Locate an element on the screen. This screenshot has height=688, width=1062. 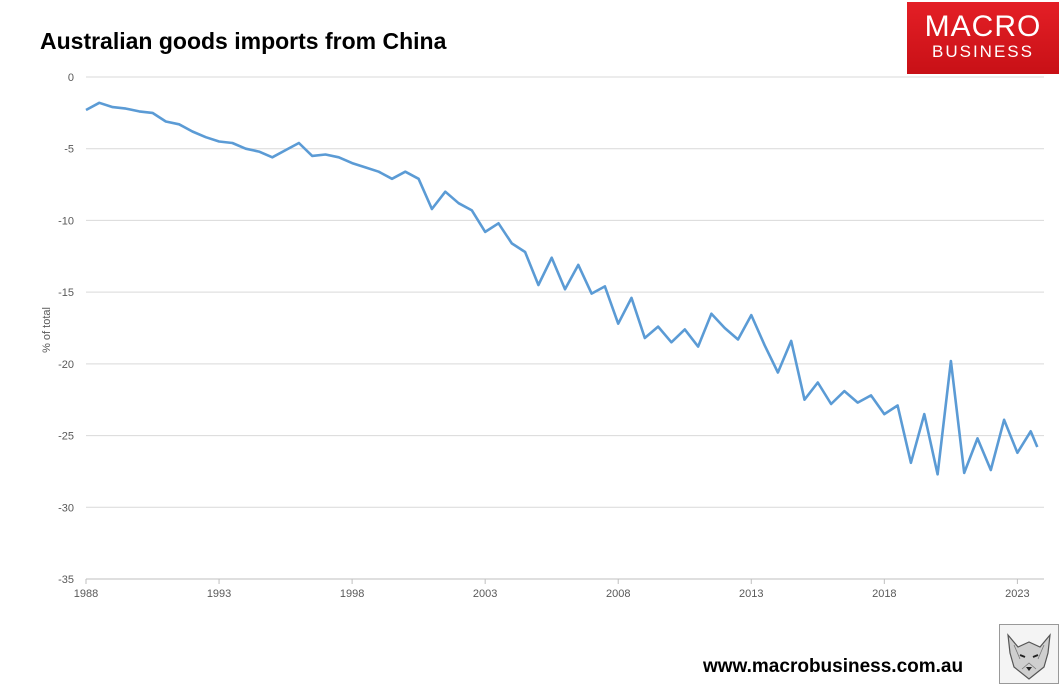
x-tick-label: 2023 is located at coordinates (1017, 594).